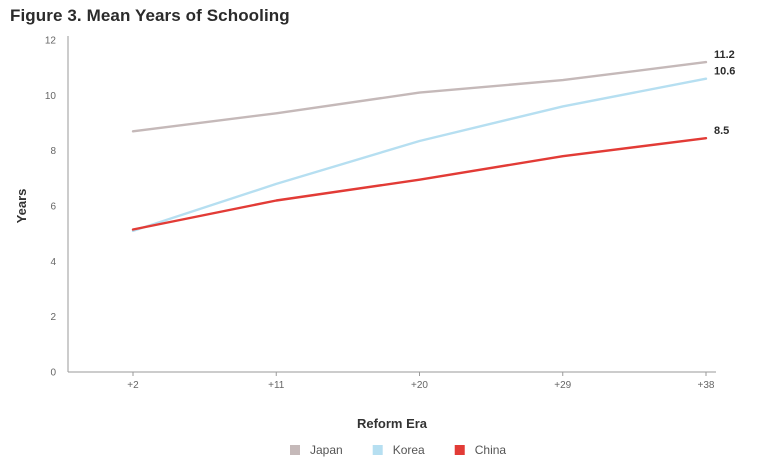 This screenshot has width=768, height=464. Describe the element at coordinates (377, 450) in the screenshot. I see `legend-swatch-korea` at that location.